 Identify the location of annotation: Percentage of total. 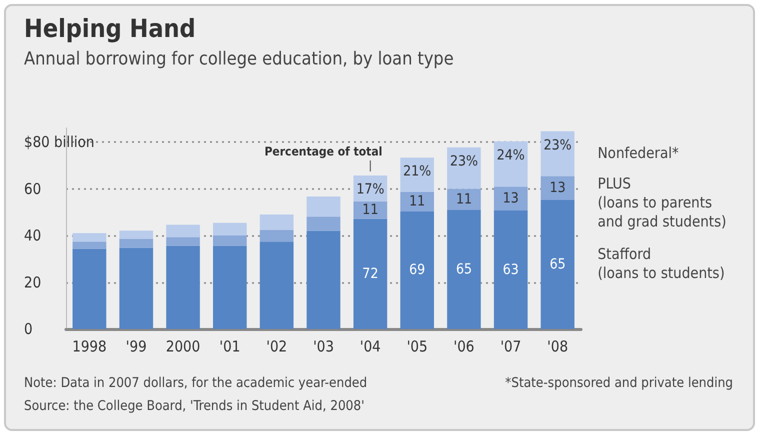
(323, 151).